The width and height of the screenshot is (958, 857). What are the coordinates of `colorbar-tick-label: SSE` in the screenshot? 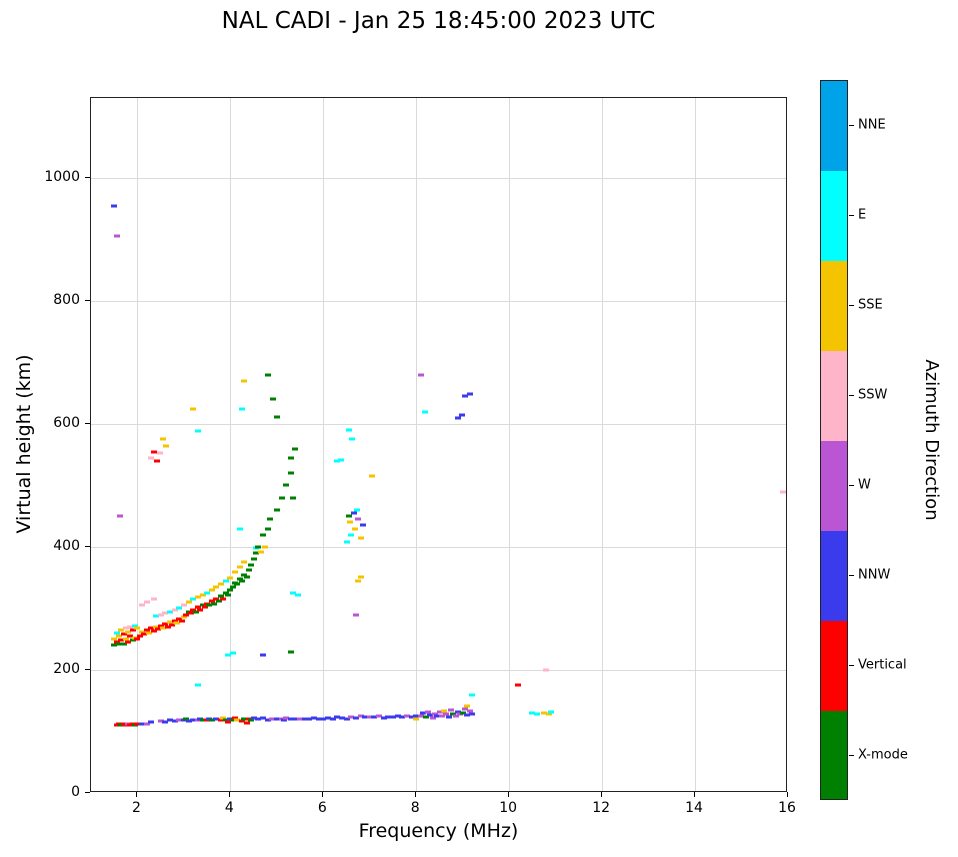 It's located at (870, 305).